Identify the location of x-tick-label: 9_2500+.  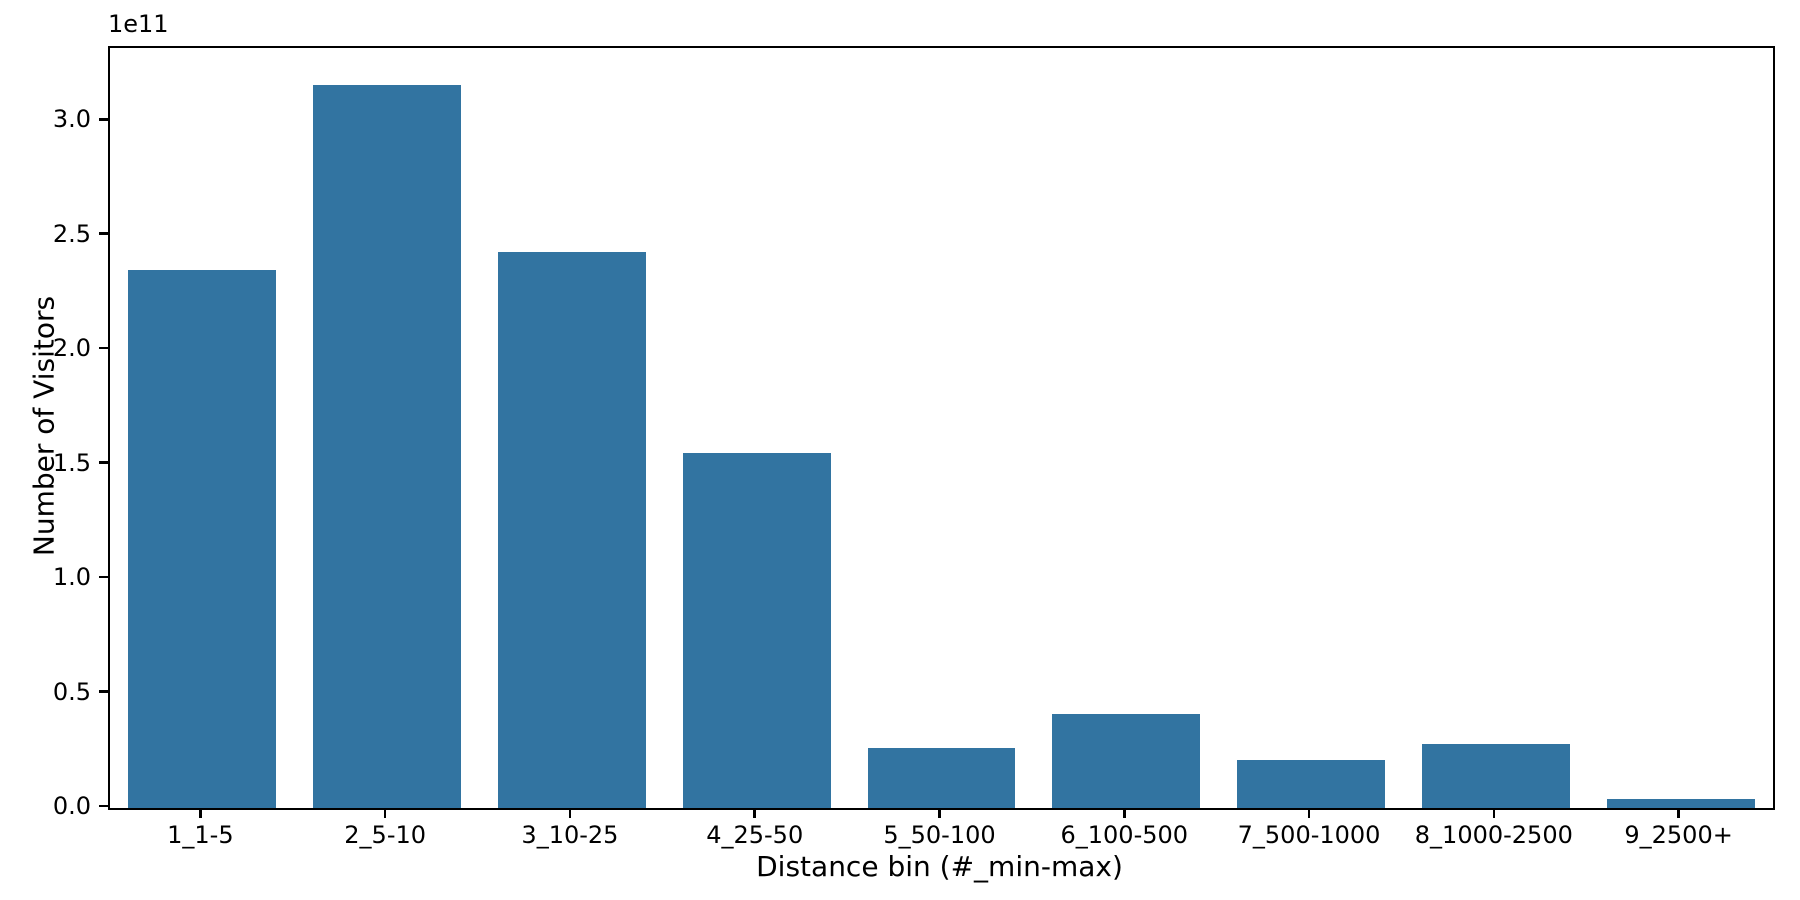
(1678, 835).